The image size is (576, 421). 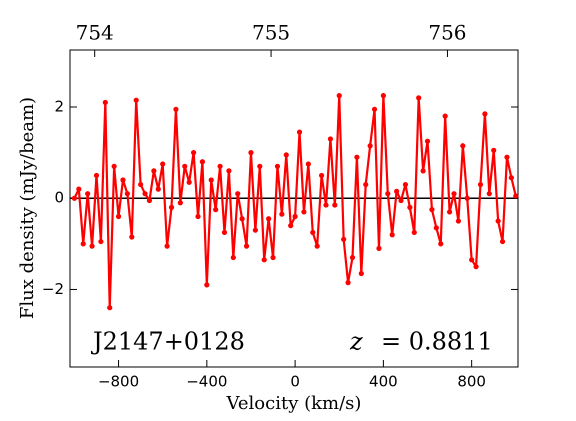 I want to click on annotation: J2147+0128, so click(x=167, y=342).